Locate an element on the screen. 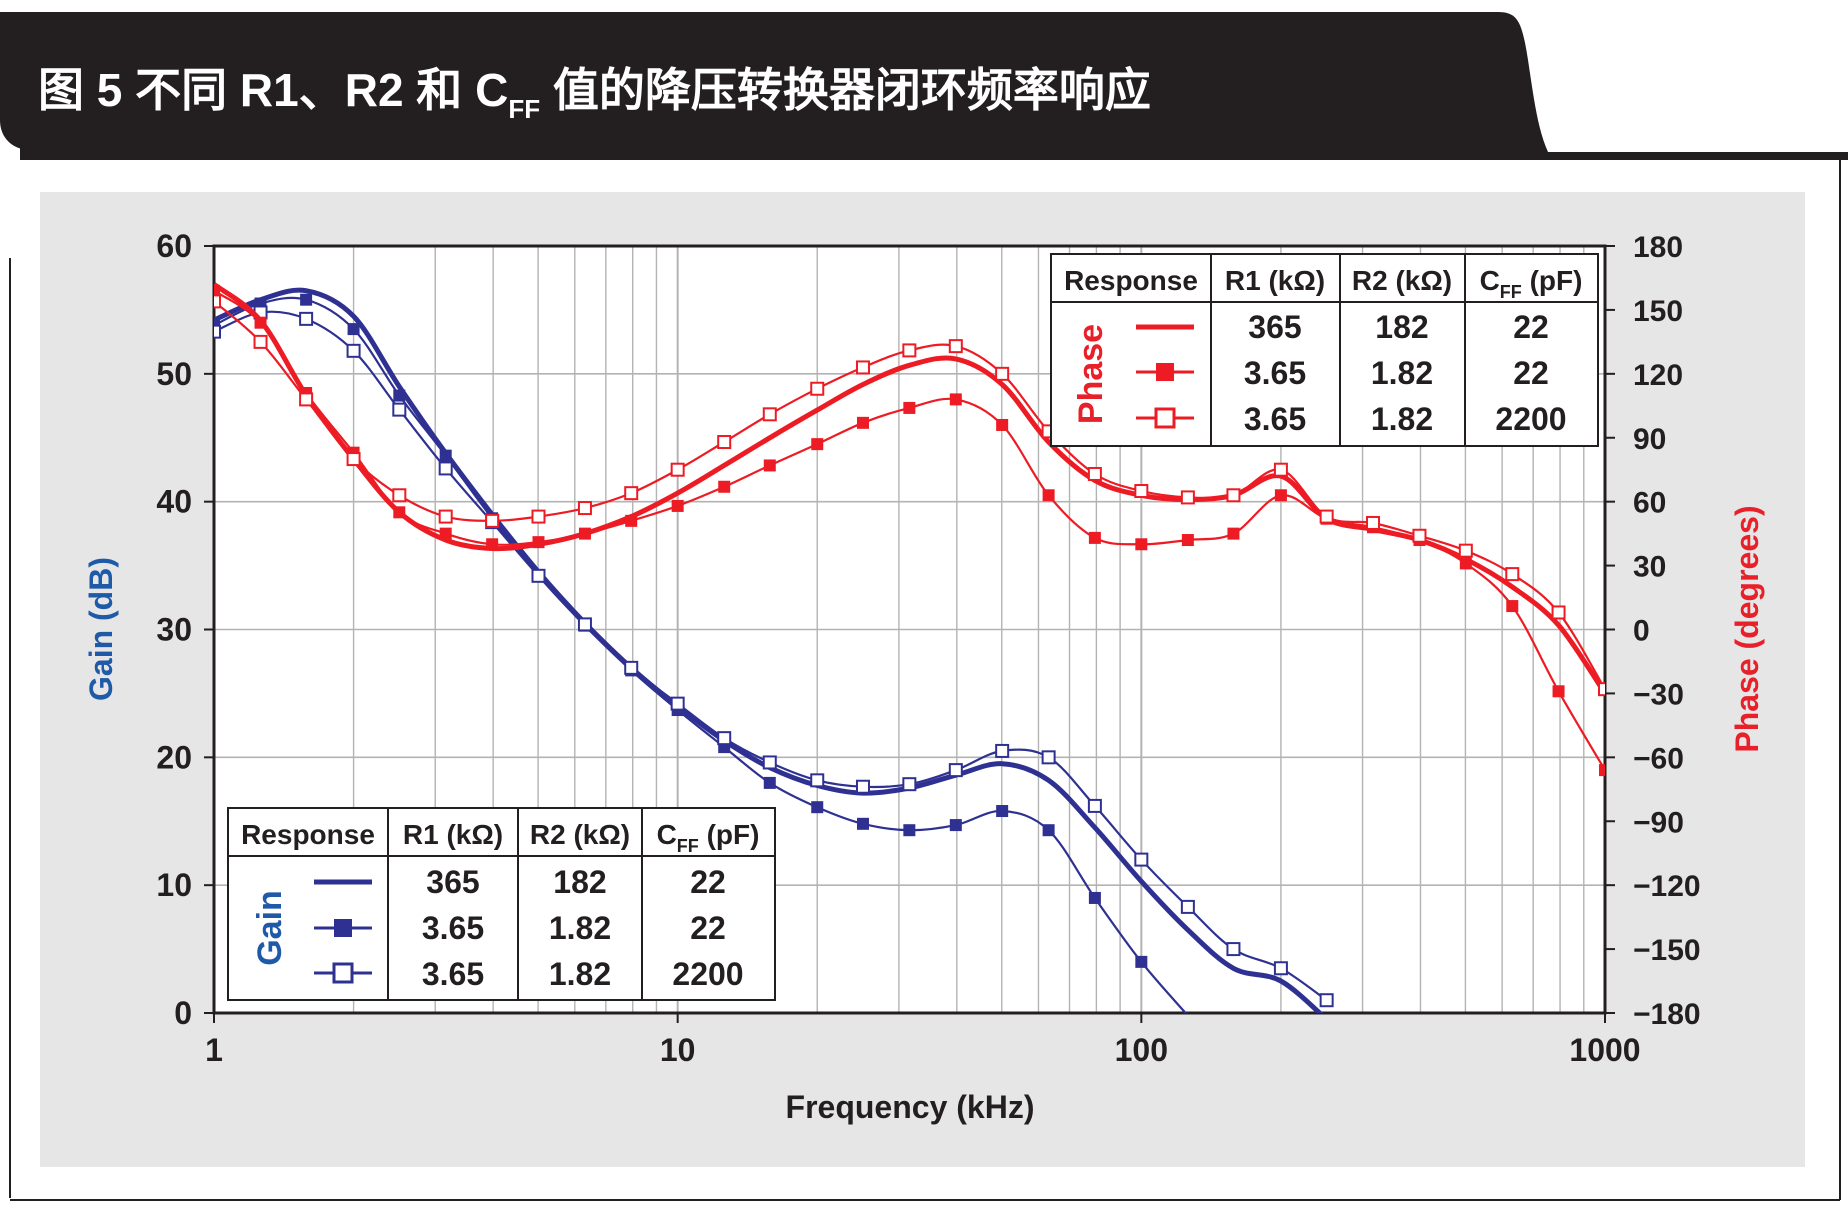  legend-phase-row3-r2: 1.82 is located at coordinates (1402, 419).